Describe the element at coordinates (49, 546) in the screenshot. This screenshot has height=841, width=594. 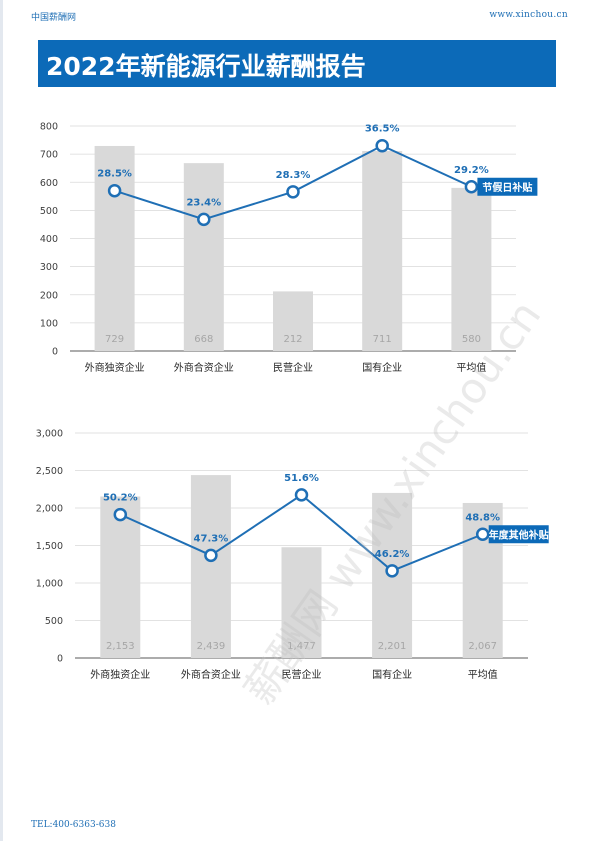
I see `y-tick-label: 1,500` at that location.